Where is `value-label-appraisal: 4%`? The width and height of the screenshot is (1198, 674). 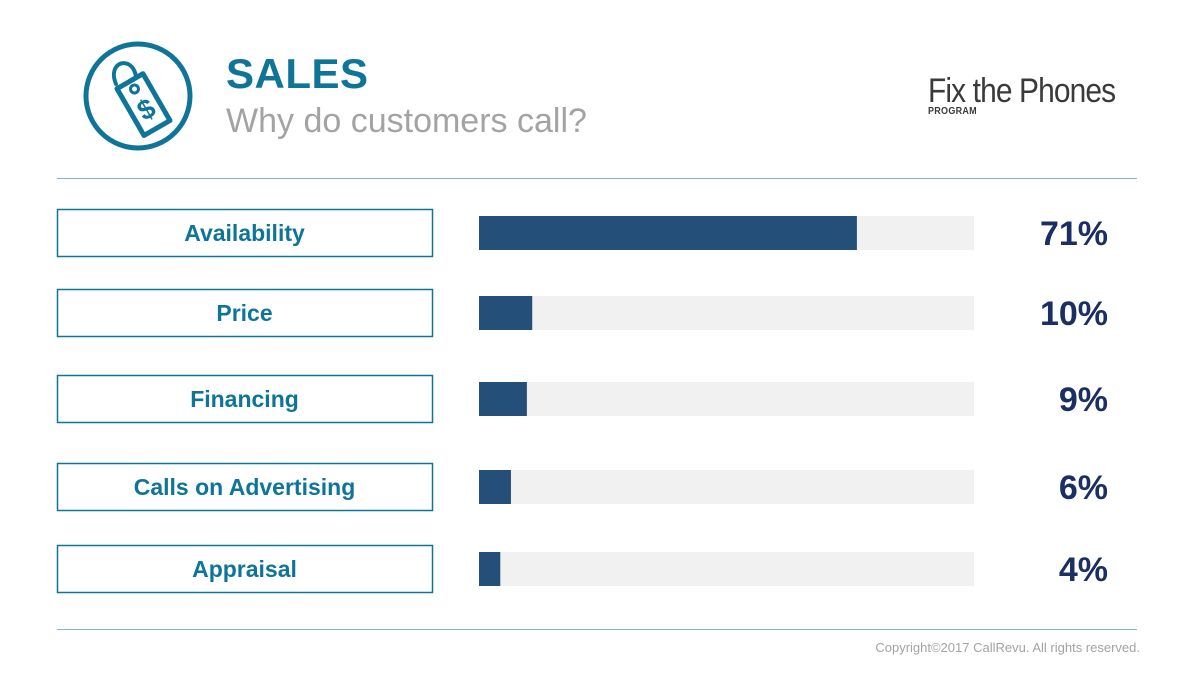
value-label-appraisal: 4% is located at coordinates (1083, 570).